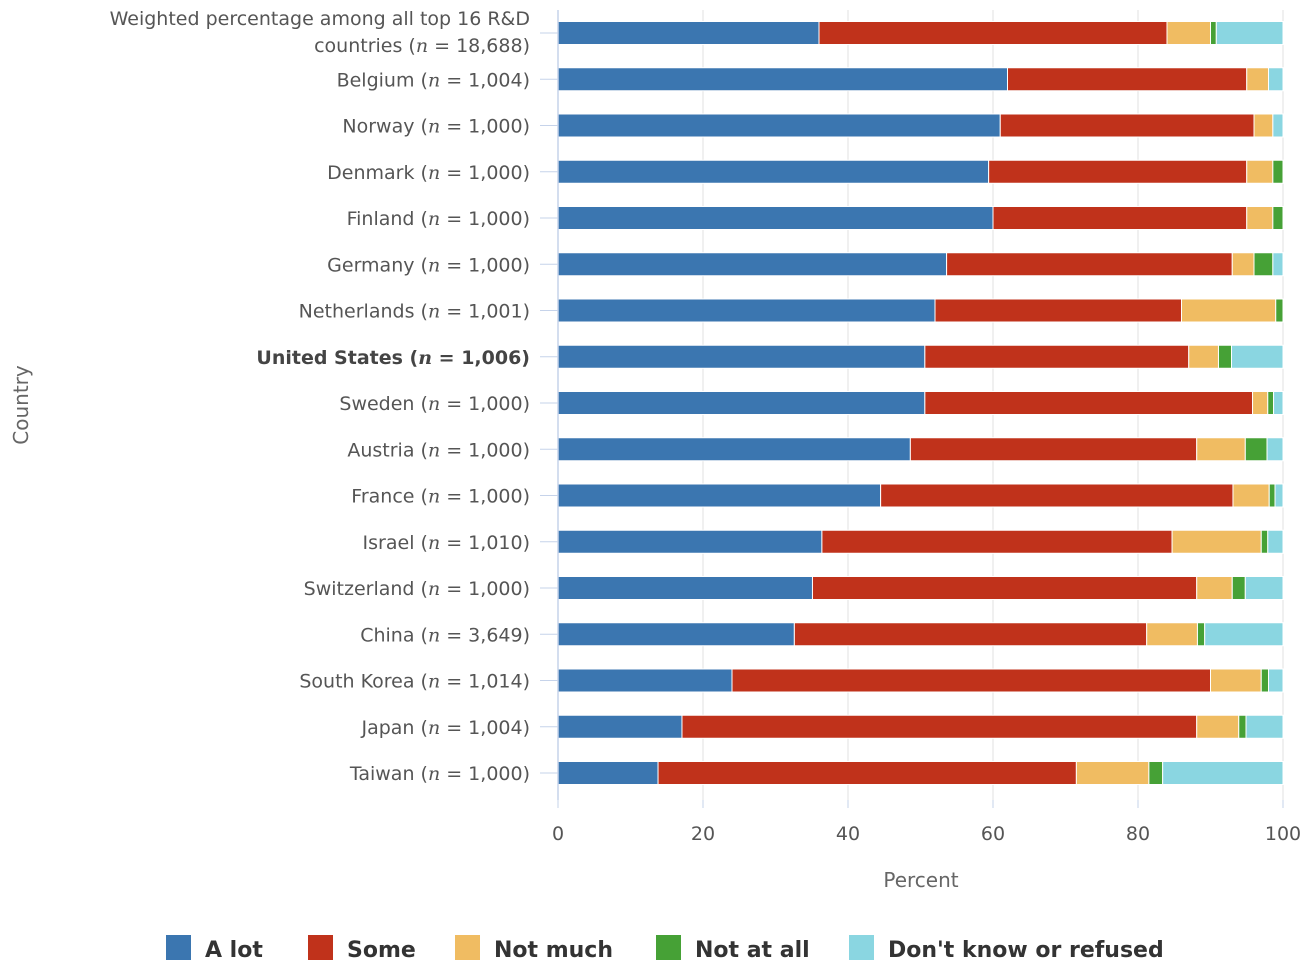 The height and width of the screenshot is (965, 1315). What do you see at coordinates (439, 774) in the screenshot?
I see `category-label: Taiwan (n = 1,000)` at bounding box center [439, 774].